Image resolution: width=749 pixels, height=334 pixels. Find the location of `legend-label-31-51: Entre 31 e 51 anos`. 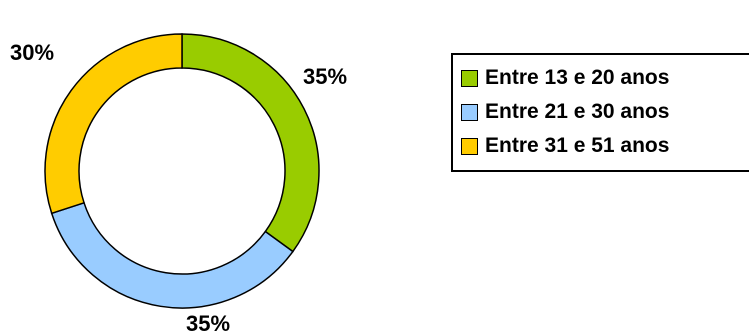

legend-label-31-51: Entre 31 e 51 anos is located at coordinates (577, 145).